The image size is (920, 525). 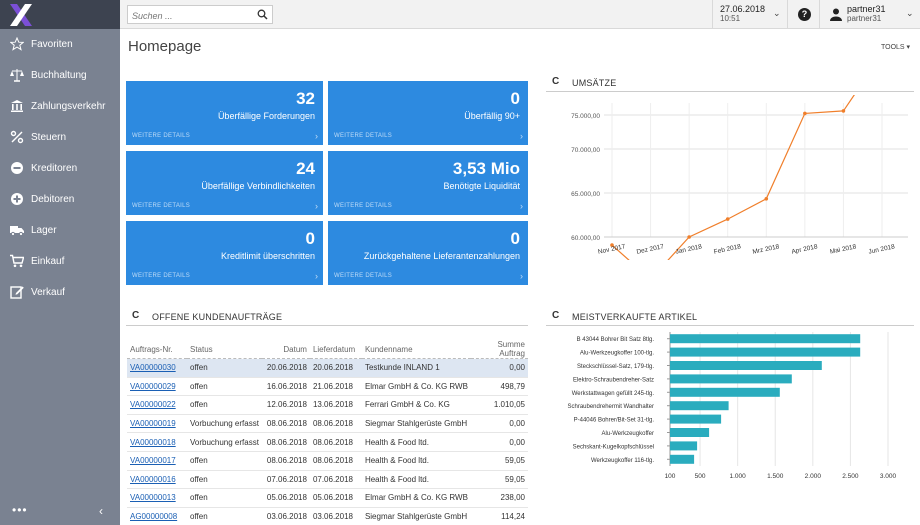 What do you see at coordinates (670, 476) in the screenshot?
I see `x-tick-label: 100` at bounding box center [670, 476].